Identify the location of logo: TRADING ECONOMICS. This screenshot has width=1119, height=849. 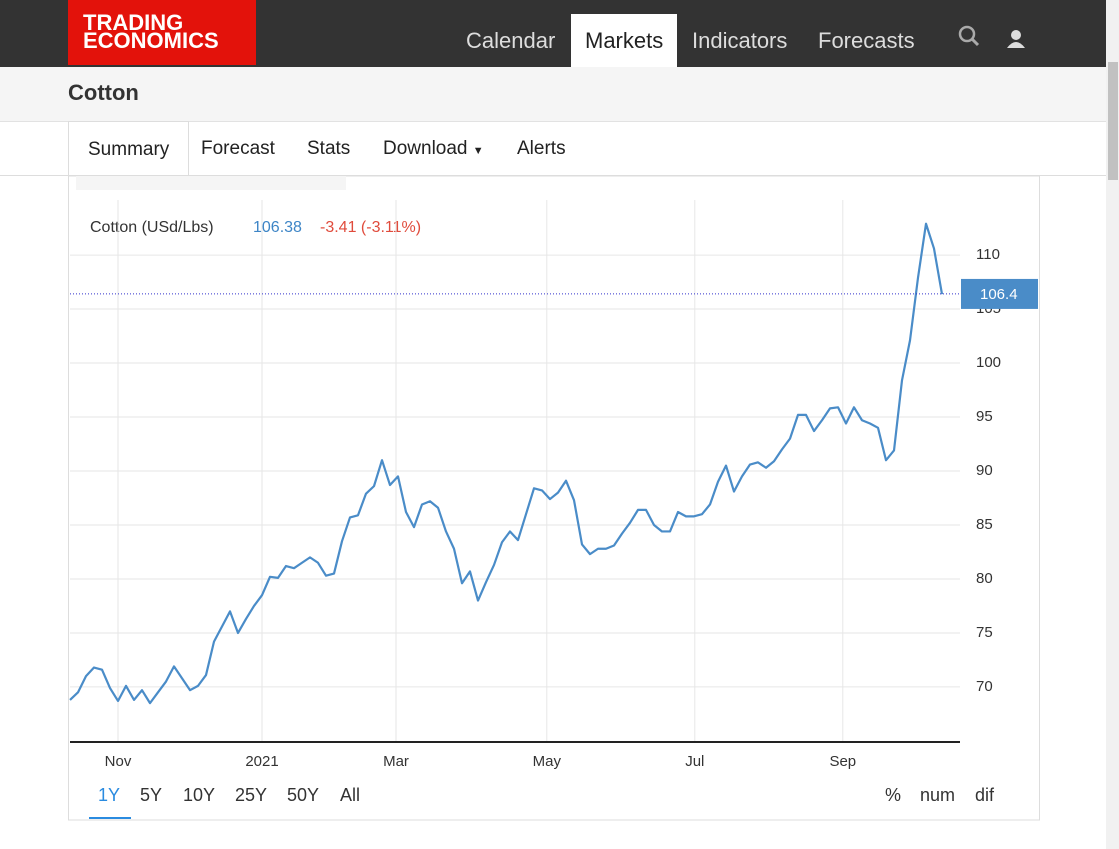
(162, 32).